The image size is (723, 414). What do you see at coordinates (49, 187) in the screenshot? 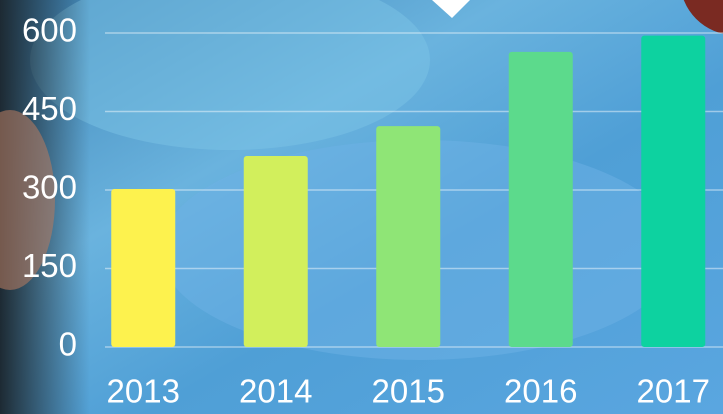
I see `y-tick-label: 300` at bounding box center [49, 187].